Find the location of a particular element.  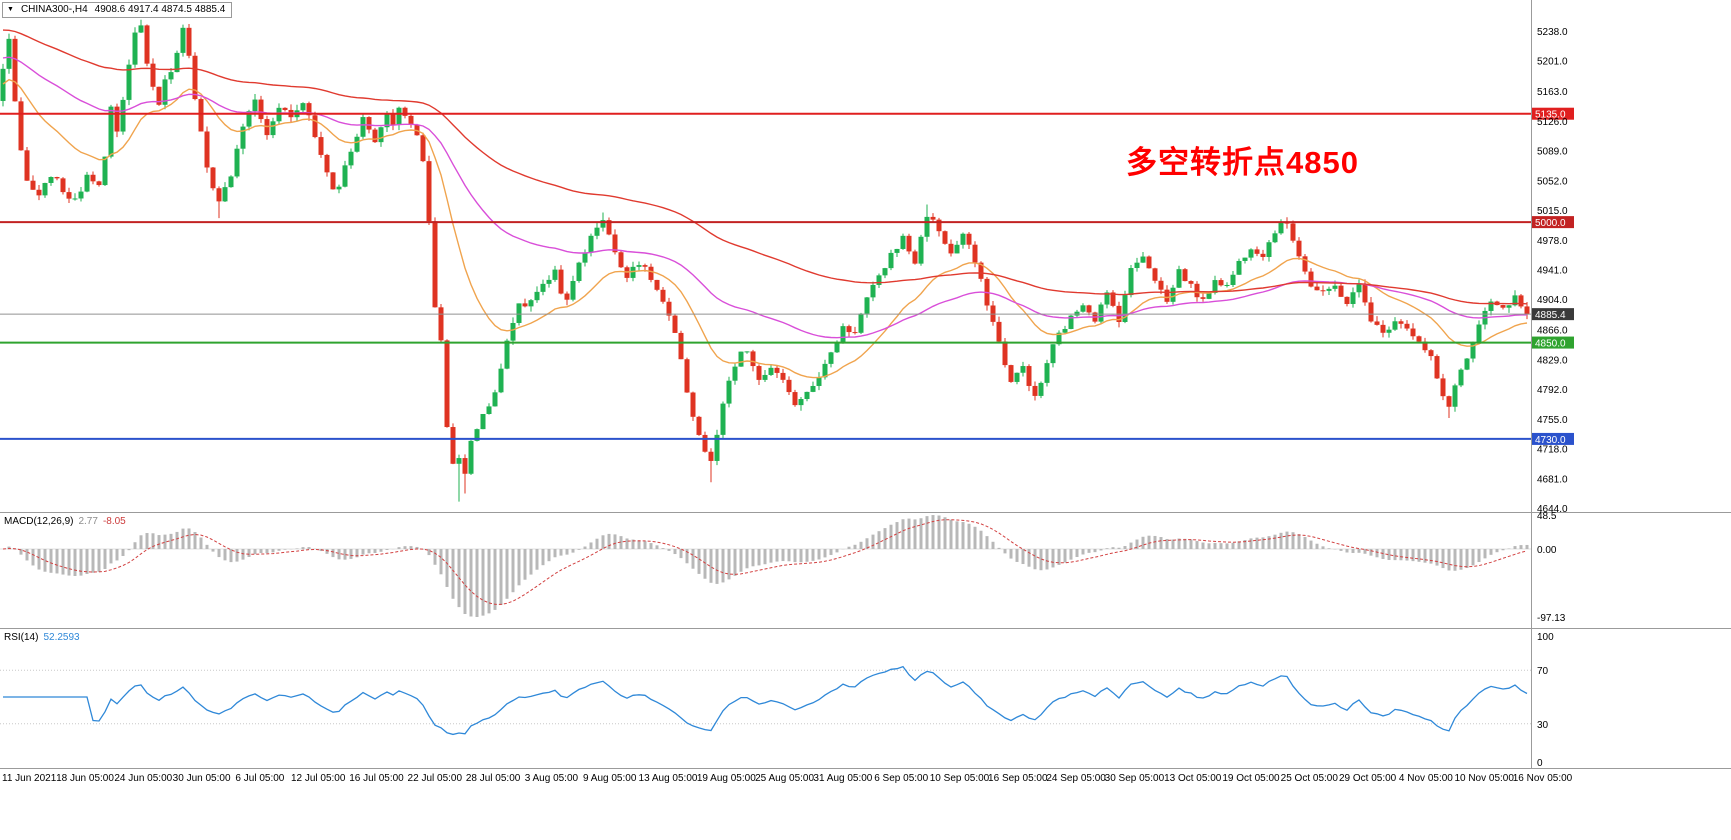

time-axis-label: 4 Nov 05:00 is located at coordinates (1426, 778).